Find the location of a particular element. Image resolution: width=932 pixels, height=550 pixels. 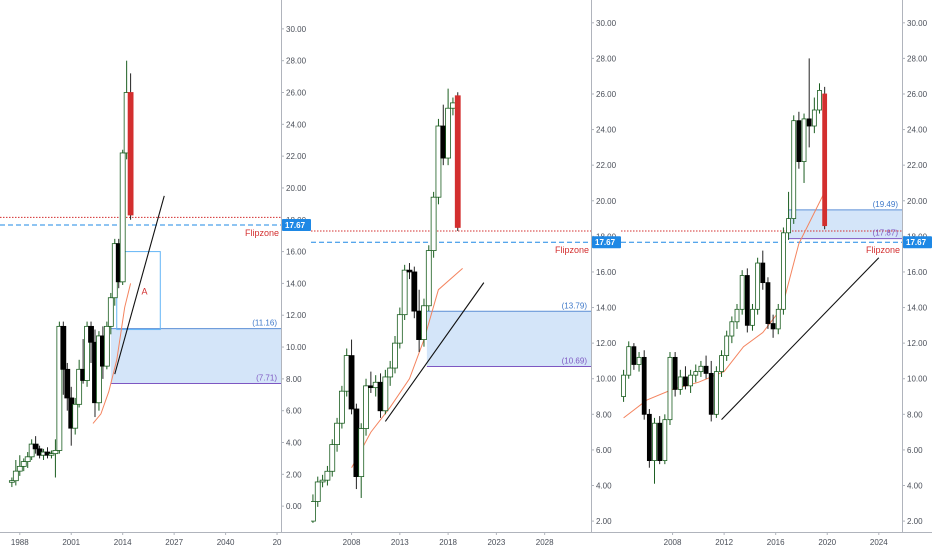

y-tick-label: 22.00 is located at coordinates (296, 156).